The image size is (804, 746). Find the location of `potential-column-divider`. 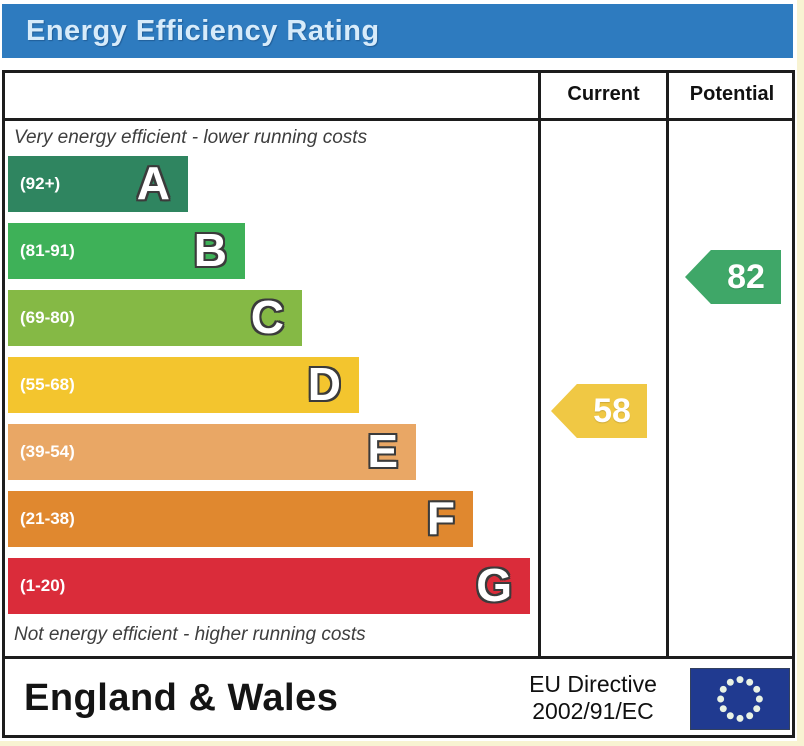

potential-column-divider is located at coordinates (667, 364).